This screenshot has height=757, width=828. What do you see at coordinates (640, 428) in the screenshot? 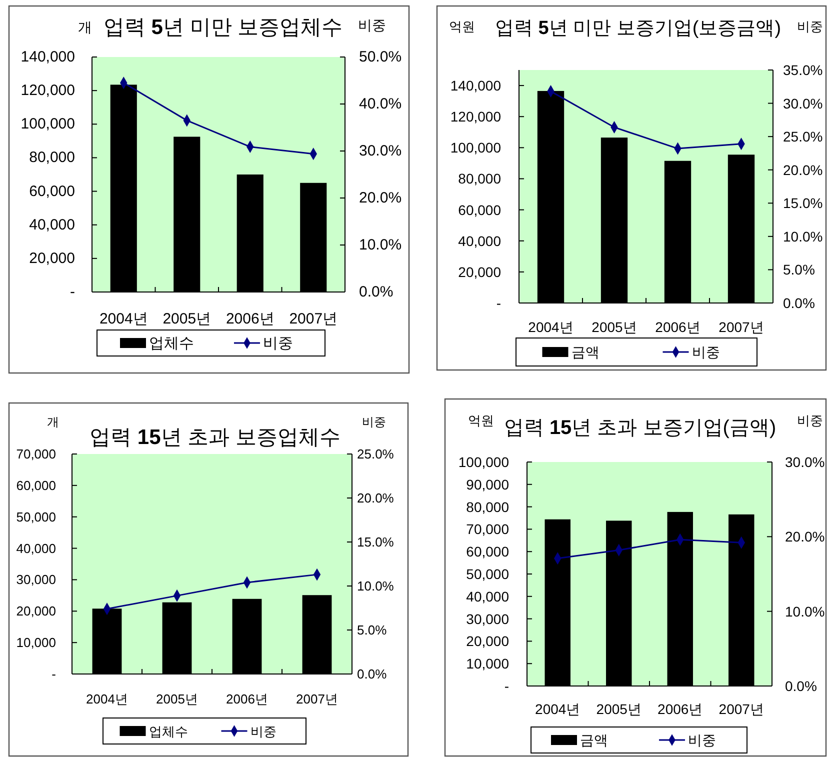
I see `chart-title: 업력 15년 초과 보증기업(금액)` at bounding box center [640, 428].